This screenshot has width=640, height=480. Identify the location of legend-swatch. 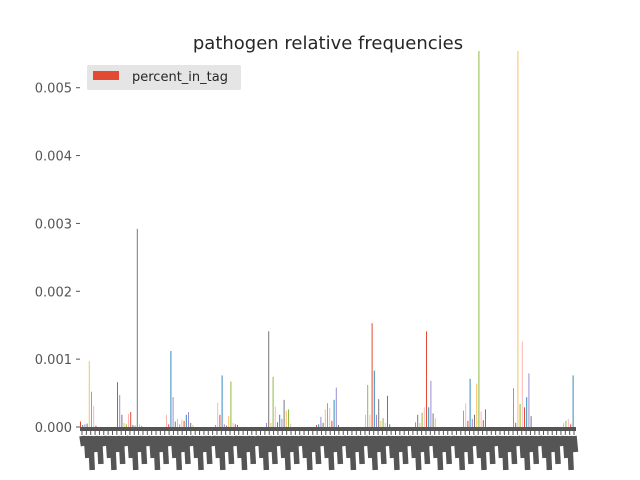
(106, 75).